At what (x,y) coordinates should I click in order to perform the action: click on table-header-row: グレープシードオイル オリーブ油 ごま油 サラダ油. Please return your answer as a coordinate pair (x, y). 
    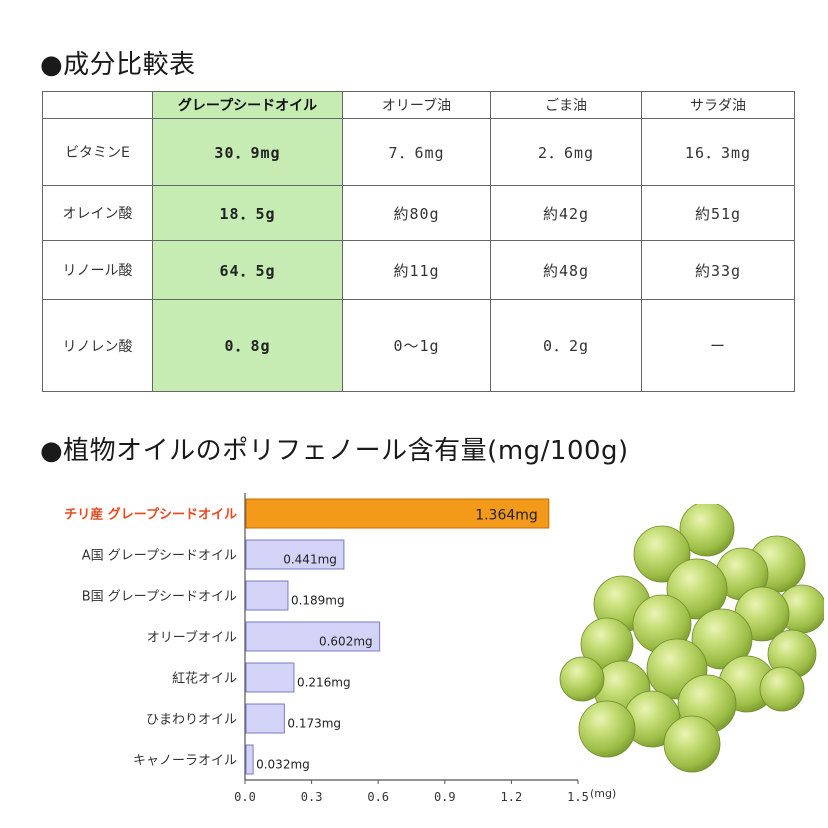
    Looking at the image, I should click on (418, 105).